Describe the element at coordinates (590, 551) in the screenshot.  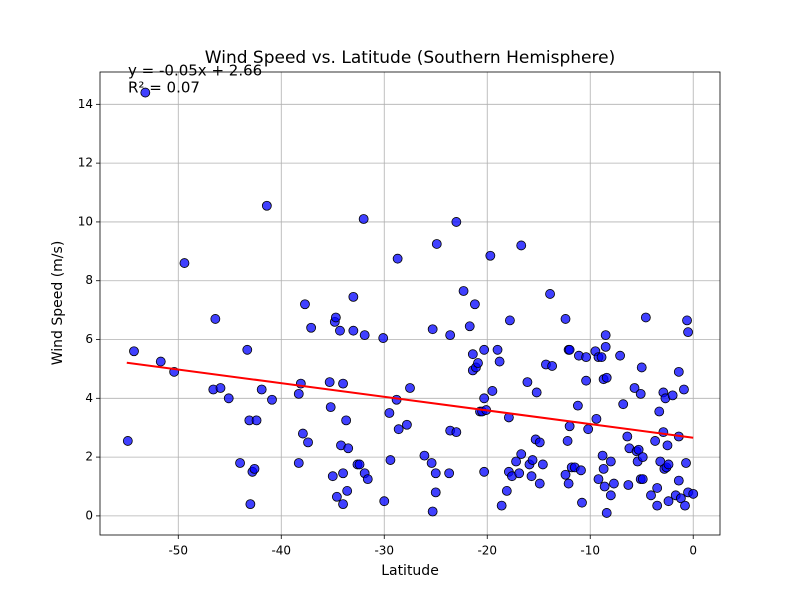
I see `x-tick-label: -10` at that location.